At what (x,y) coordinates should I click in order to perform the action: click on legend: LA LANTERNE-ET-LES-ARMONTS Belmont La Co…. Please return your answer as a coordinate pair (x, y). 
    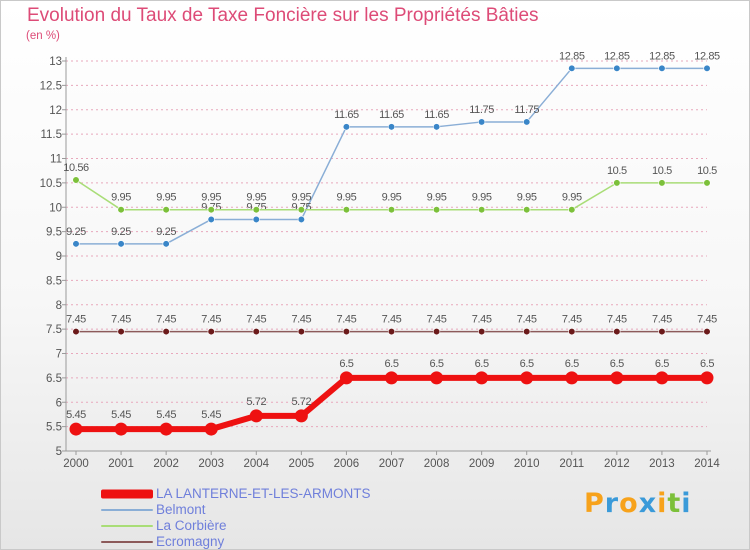
    Looking at the image, I should click on (236, 518).